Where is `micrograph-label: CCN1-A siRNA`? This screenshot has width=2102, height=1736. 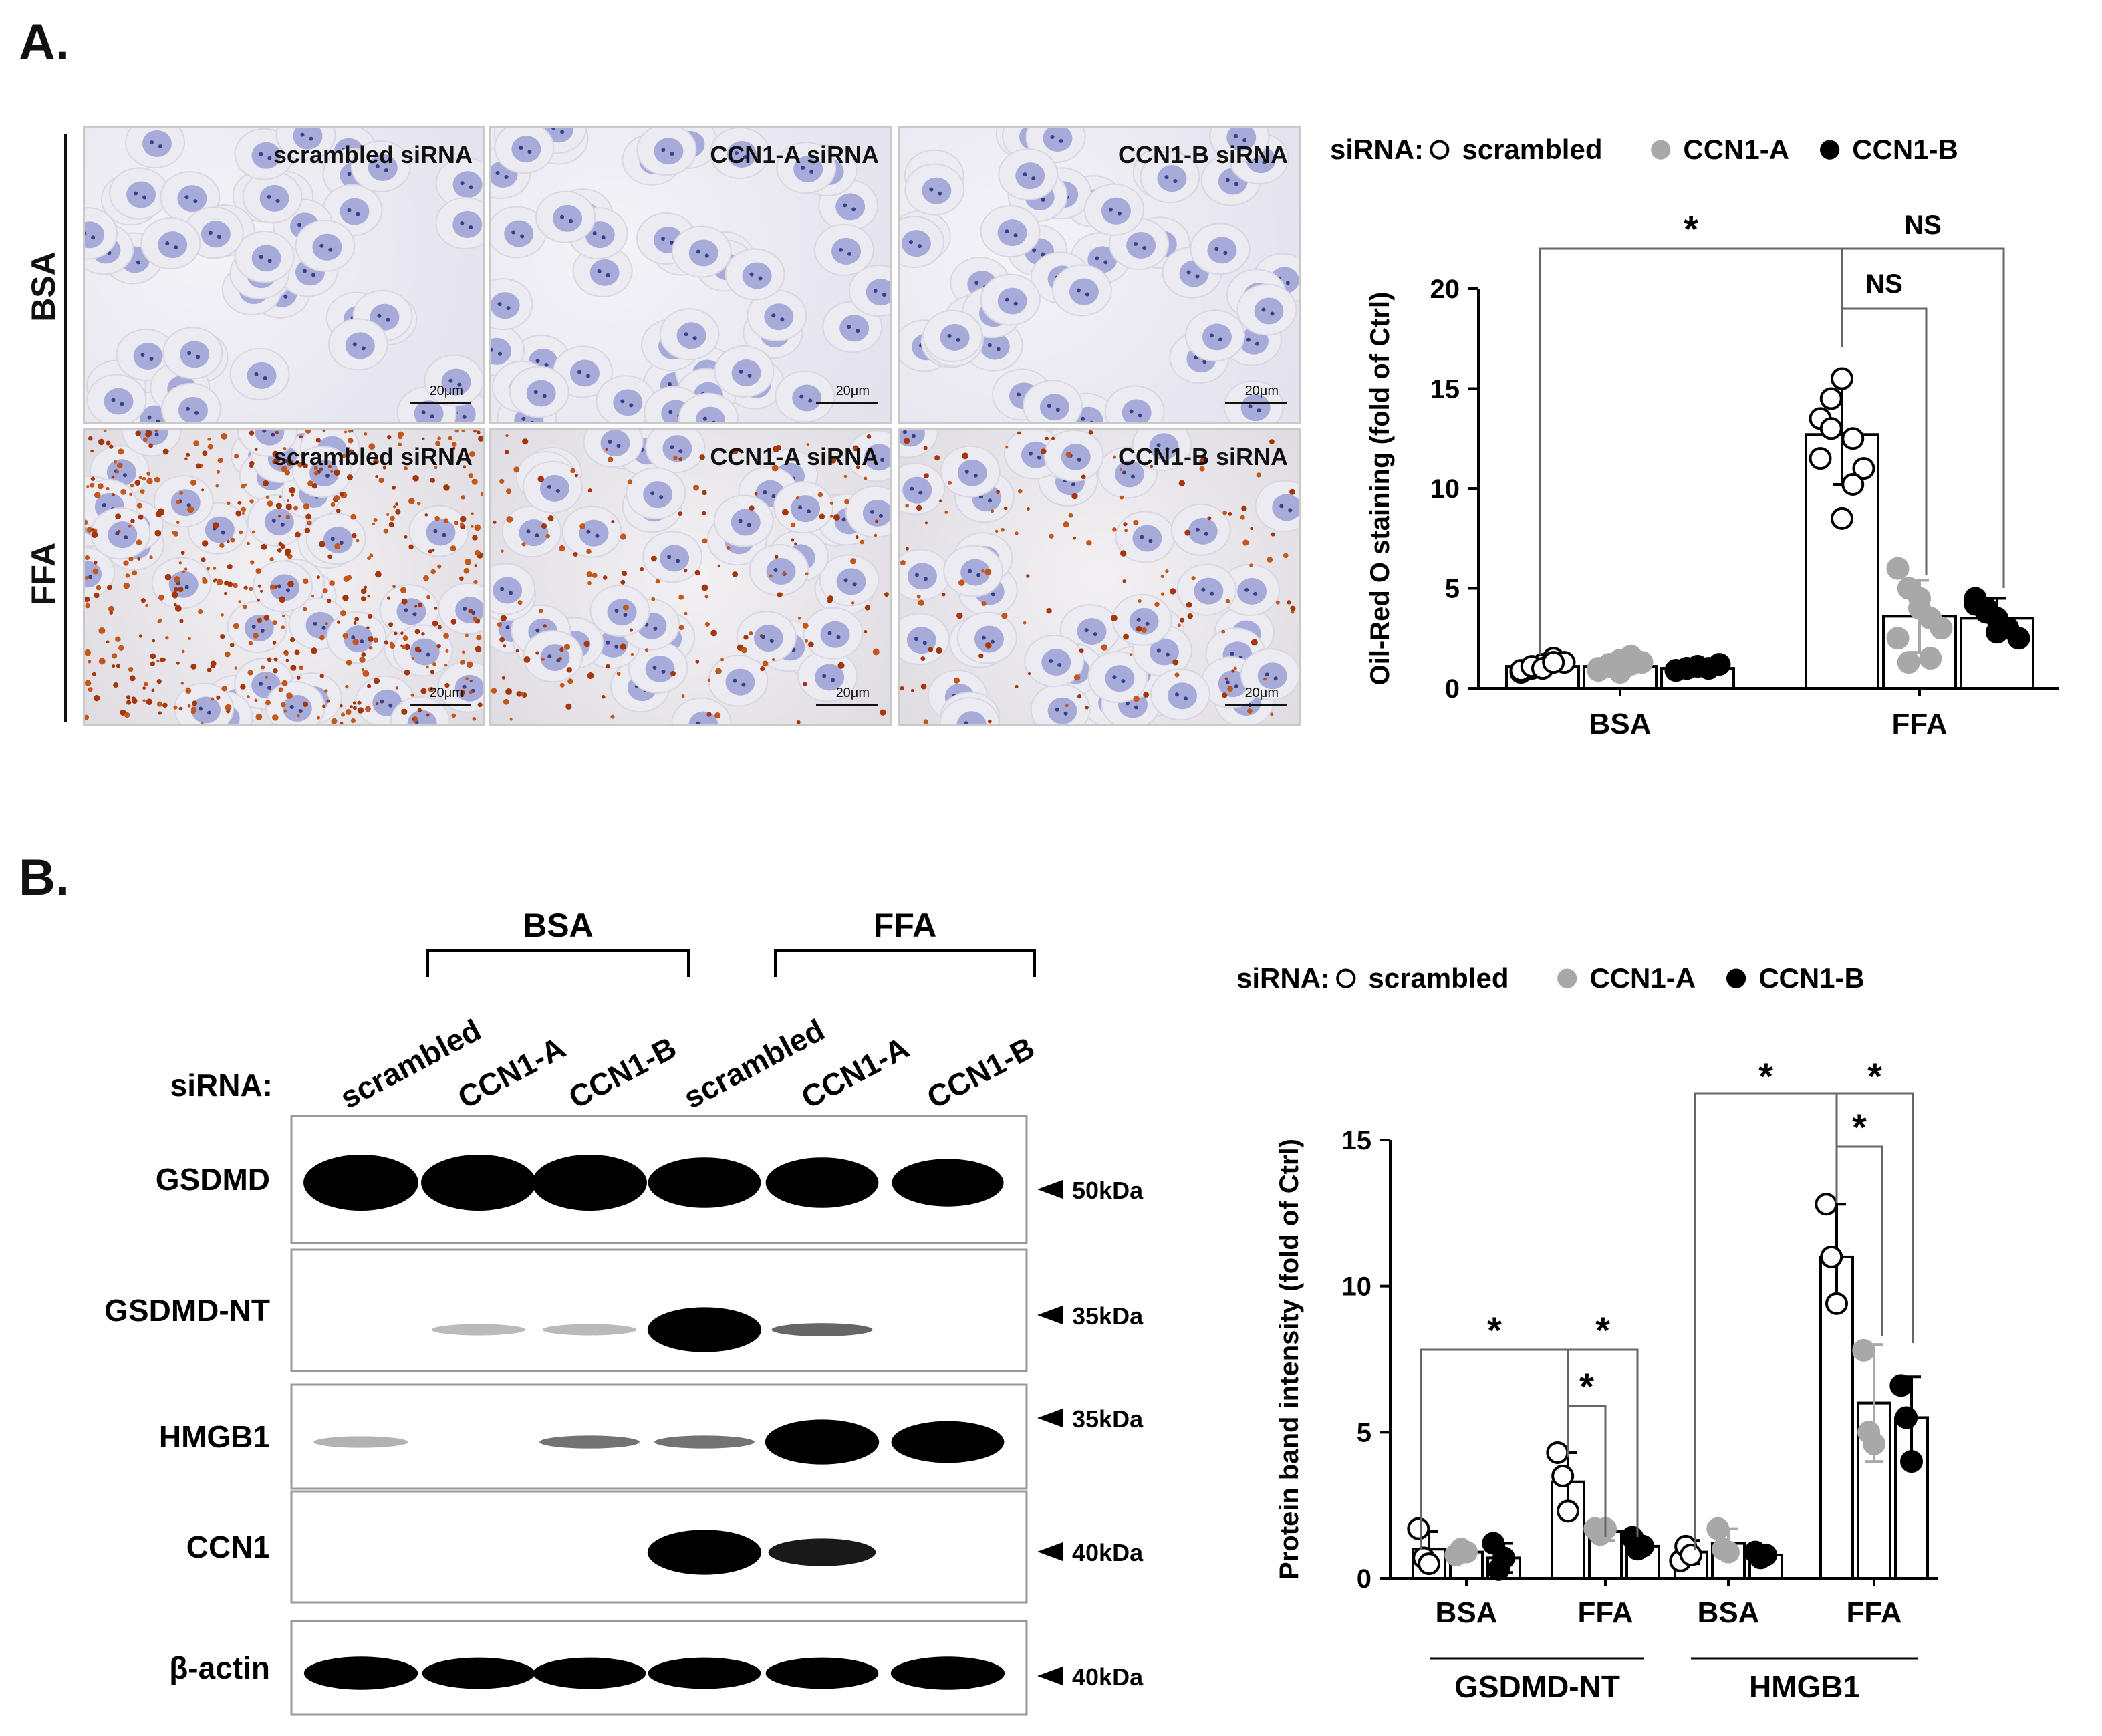
micrograph-label: CCN1-A siRNA is located at coordinates (794, 456).